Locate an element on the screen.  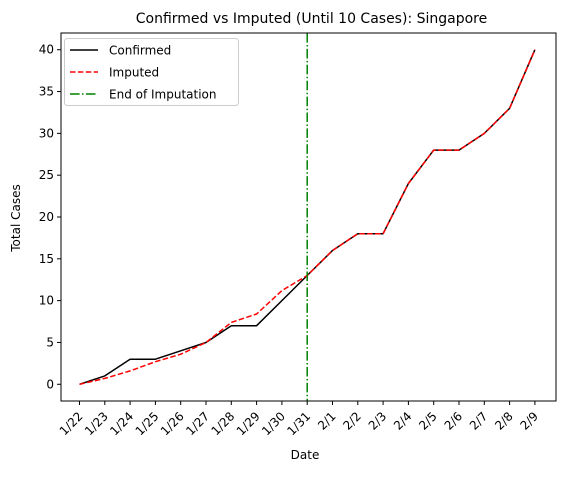
y-tick-label: 35 is located at coordinates (46, 92).